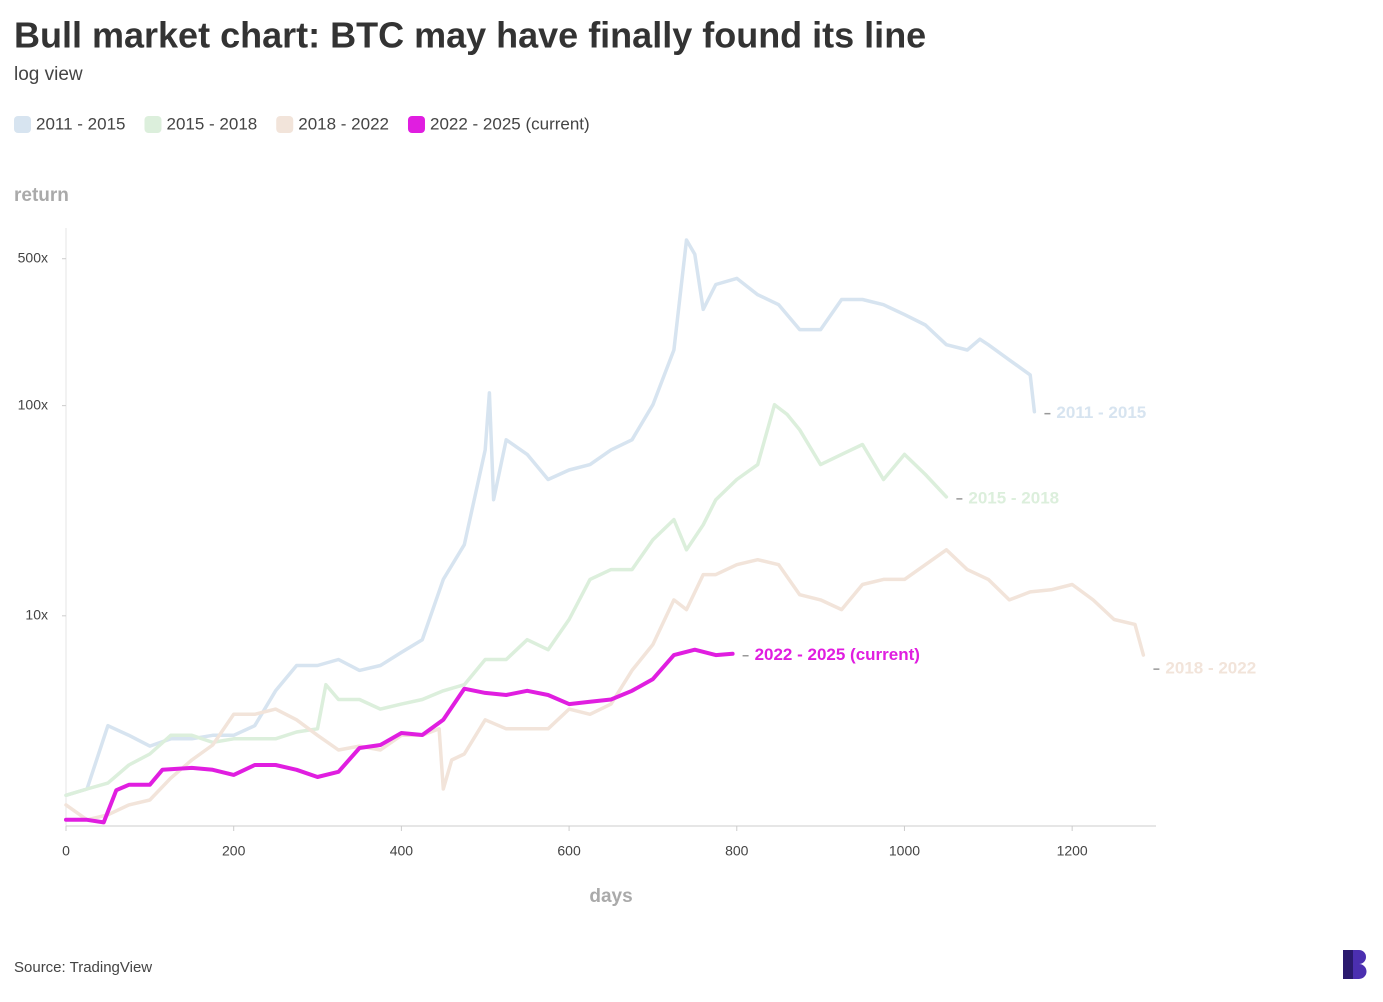 This screenshot has width=1383, height=1002. Describe the element at coordinates (904, 851) in the screenshot. I see `x-tick-label: 1000` at that location.